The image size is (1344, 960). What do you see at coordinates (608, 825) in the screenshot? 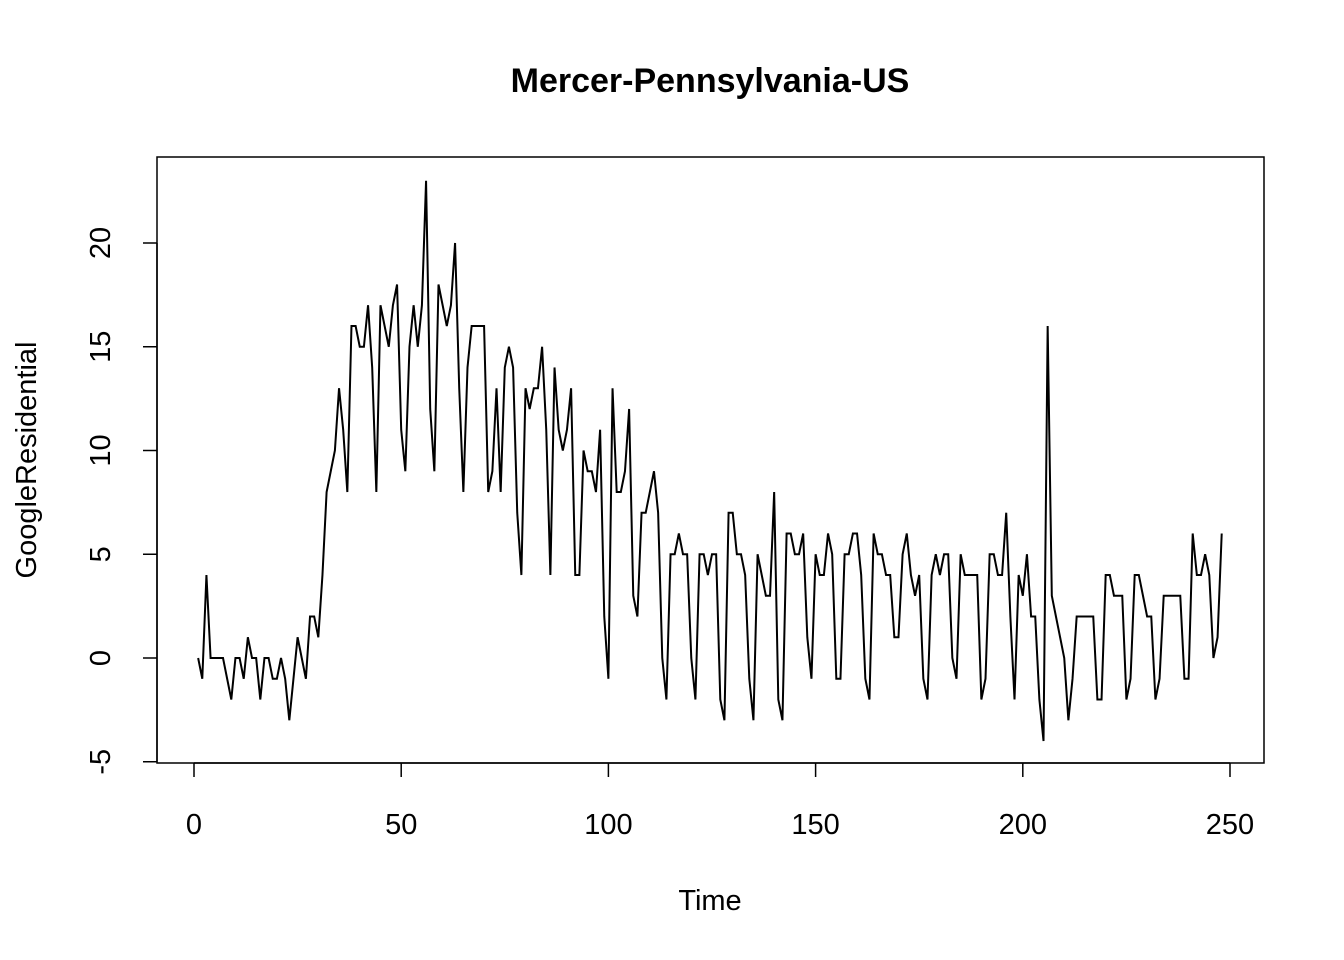
I see `x-tick-label: 100` at bounding box center [608, 825].